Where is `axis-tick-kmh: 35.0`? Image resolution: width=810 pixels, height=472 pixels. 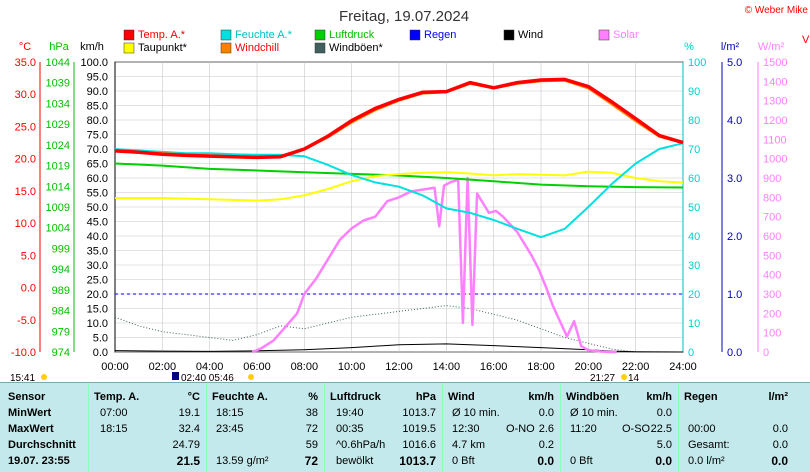
axis-tick-kmh: 35.0 is located at coordinates (97, 252).